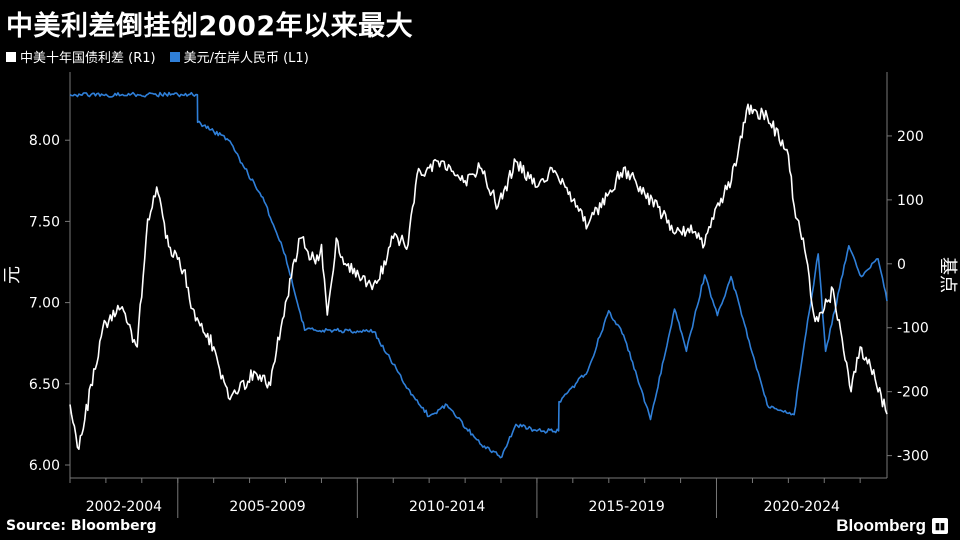 The width and height of the screenshot is (960, 540). Describe the element at coordinates (913, 457) in the screenshot. I see `right-tick-label: -300` at that location.